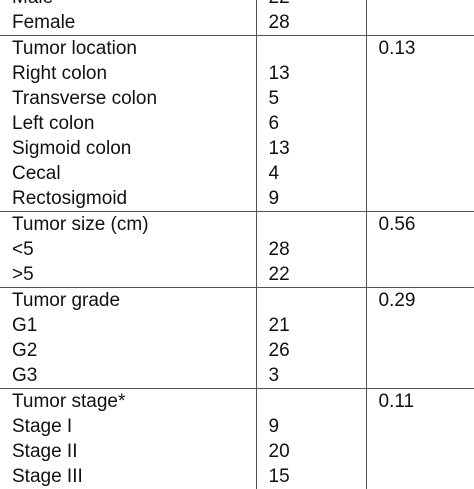  What do you see at coordinates (128, 5) in the screenshot?
I see `row-label: Male` at bounding box center [128, 5].